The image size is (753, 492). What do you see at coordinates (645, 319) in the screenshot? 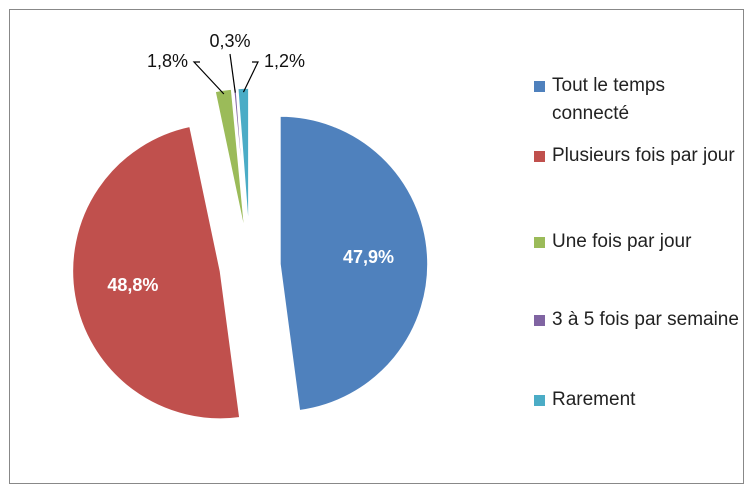
I see `legend-label: 3 à 5 fois par semaine` at bounding box center [645, 319].